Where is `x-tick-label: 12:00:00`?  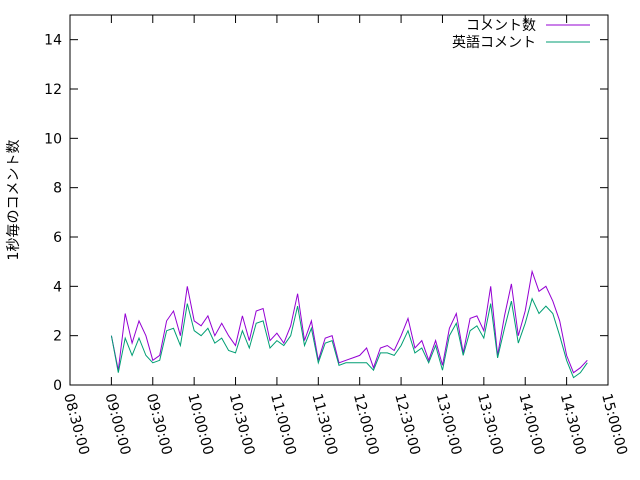
x-tick-label: 12:00:00 is located at coordinates (366, 424).